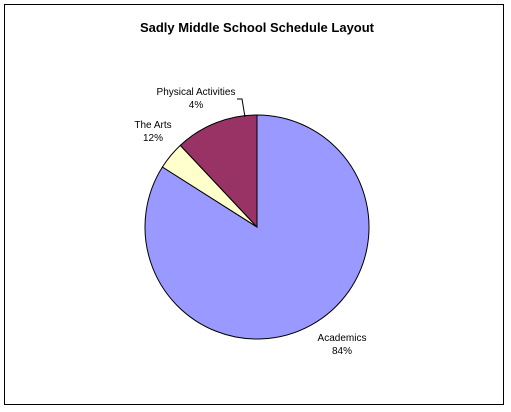  Describe the element at coordinates (196, 105) in the screenshot. I see `slice-value-label: 4%` at that location.